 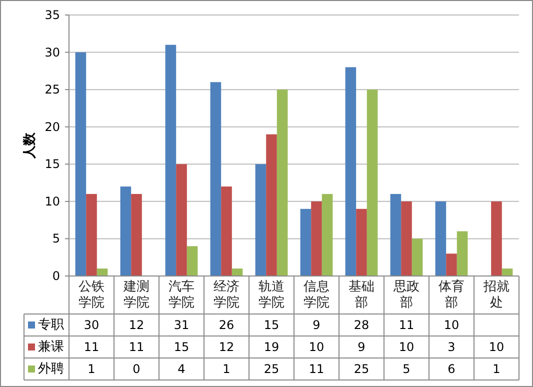 What do you see at coordinates (452, 369) in the screenshot?
I see `data-label: 6` at bounding box center [452, 369].